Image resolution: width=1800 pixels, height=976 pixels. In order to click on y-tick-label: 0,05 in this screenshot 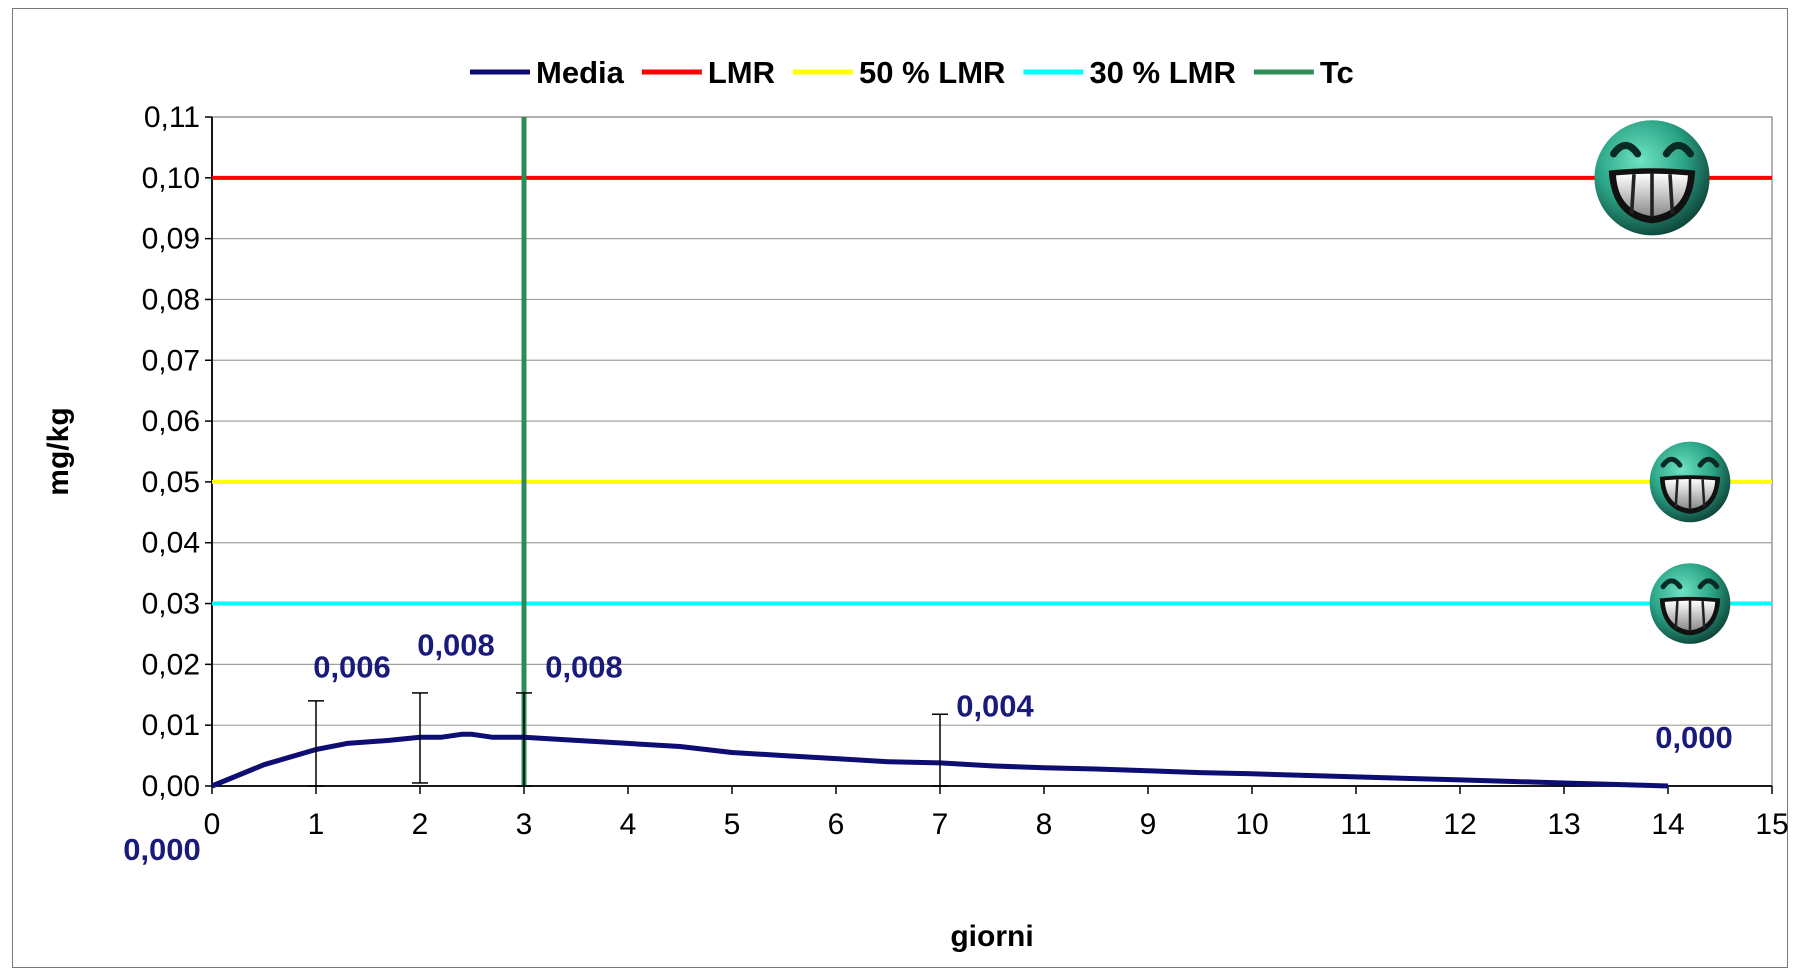, I will do `click(171, 482)`.